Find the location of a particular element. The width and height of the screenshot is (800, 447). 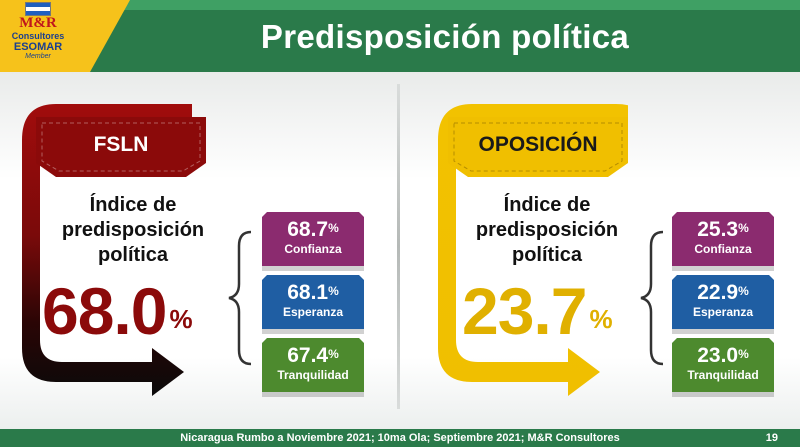

fsln-esperanza-value: 68.1% is located at coordinates (313, 292).